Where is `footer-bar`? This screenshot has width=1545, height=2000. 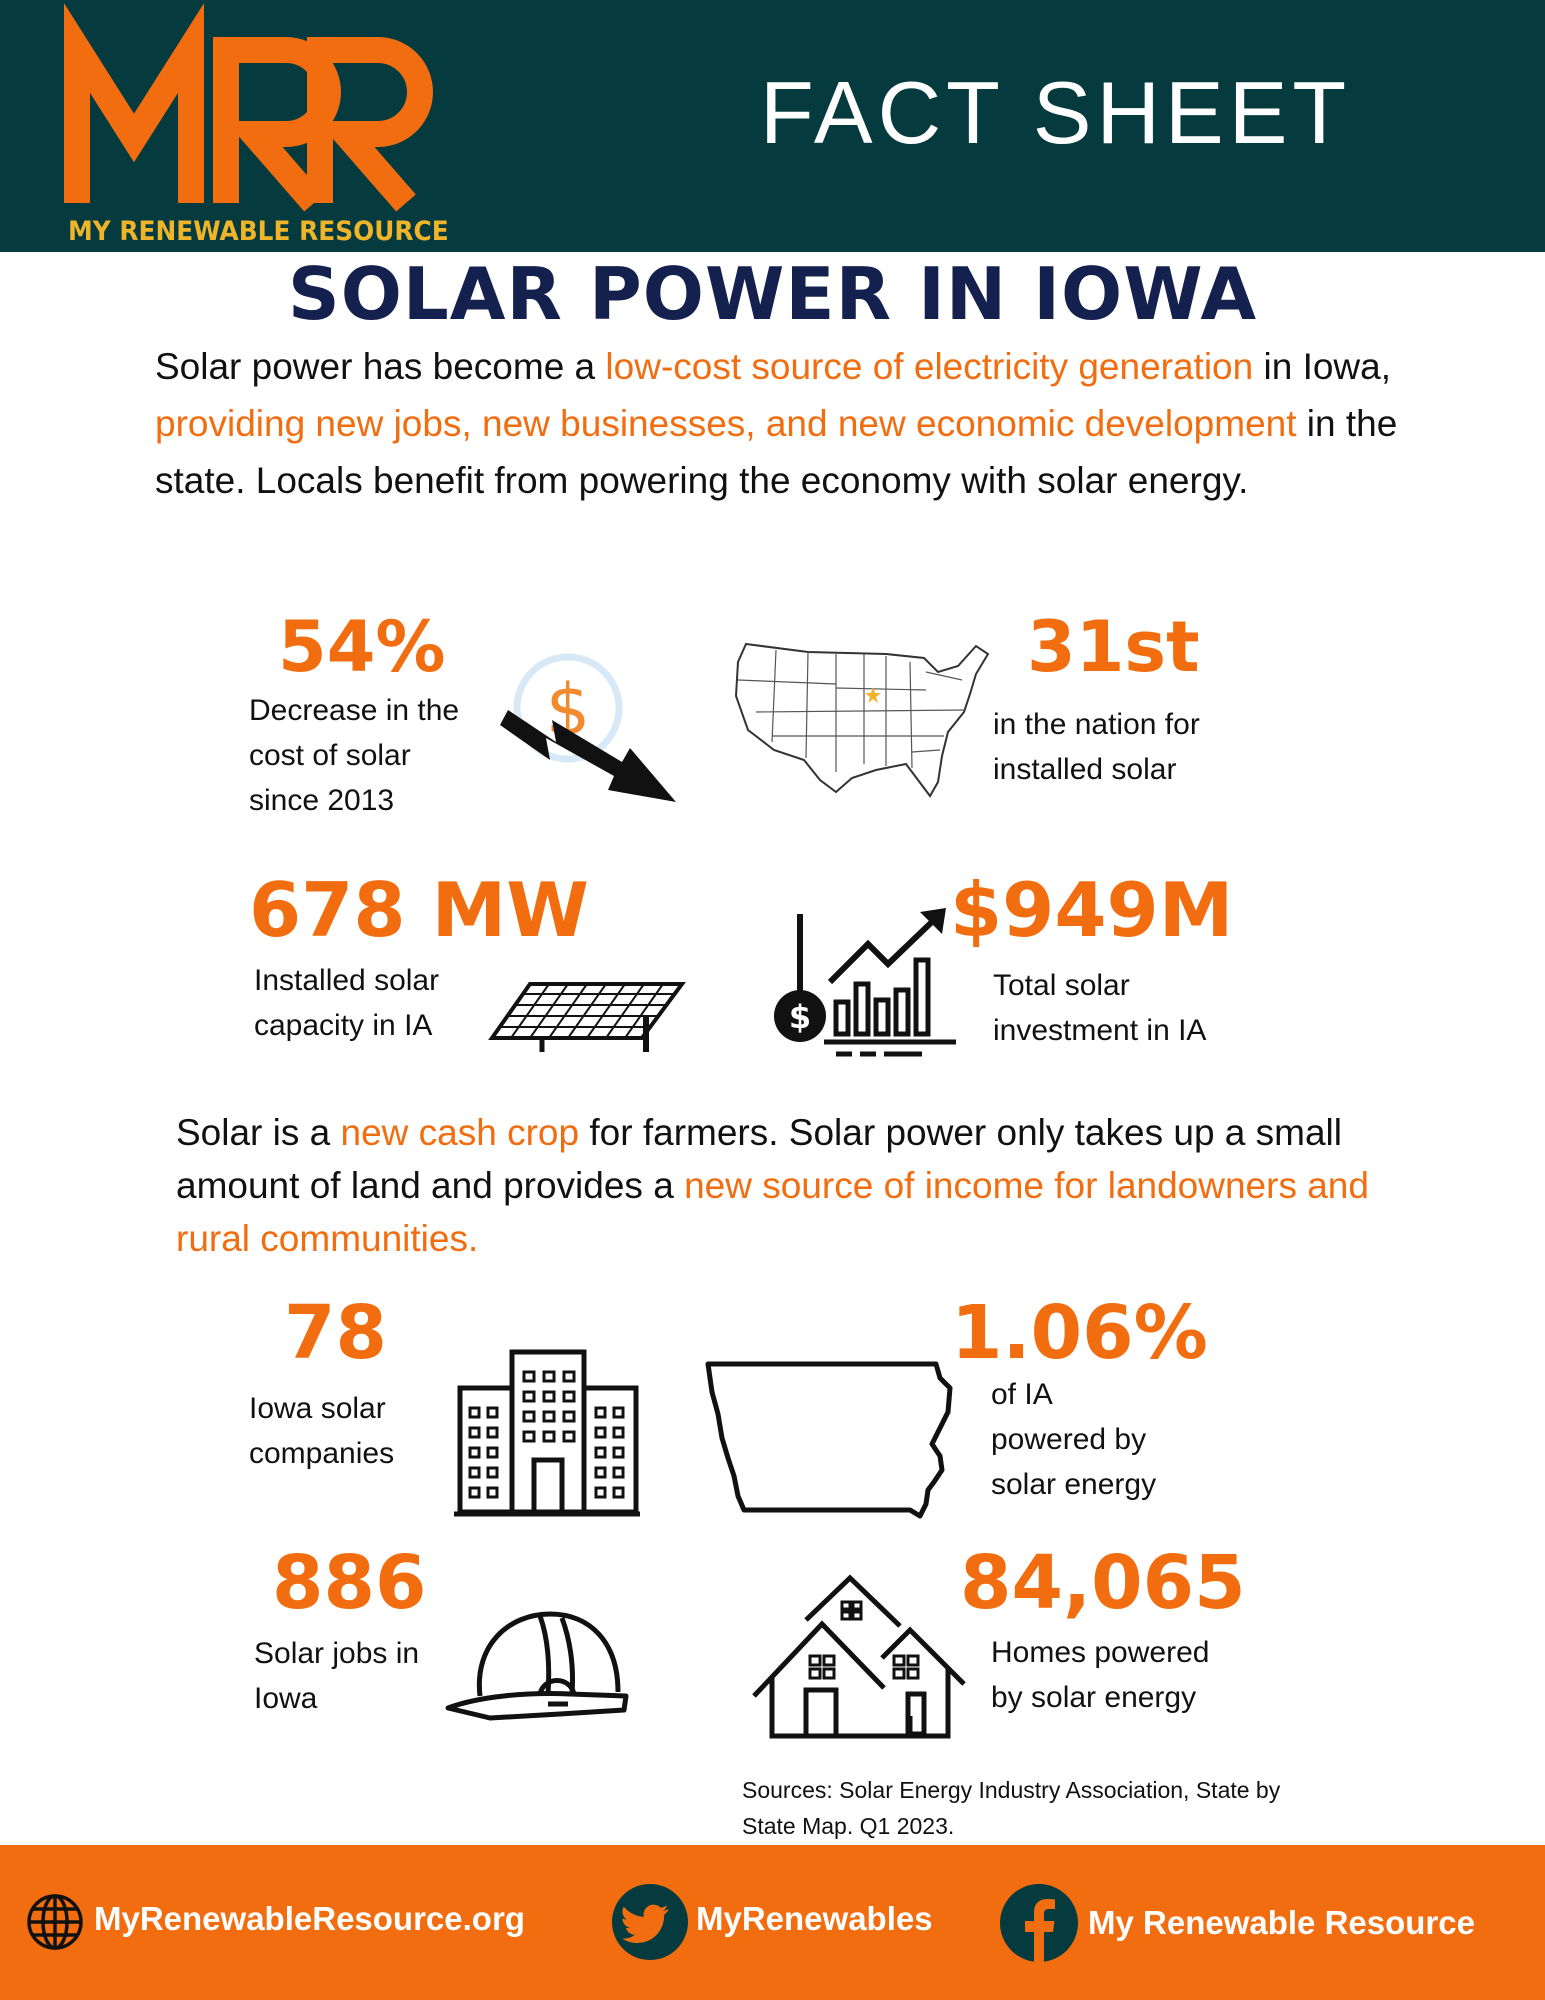
footer-bar is located at coordinates (772, 1922).